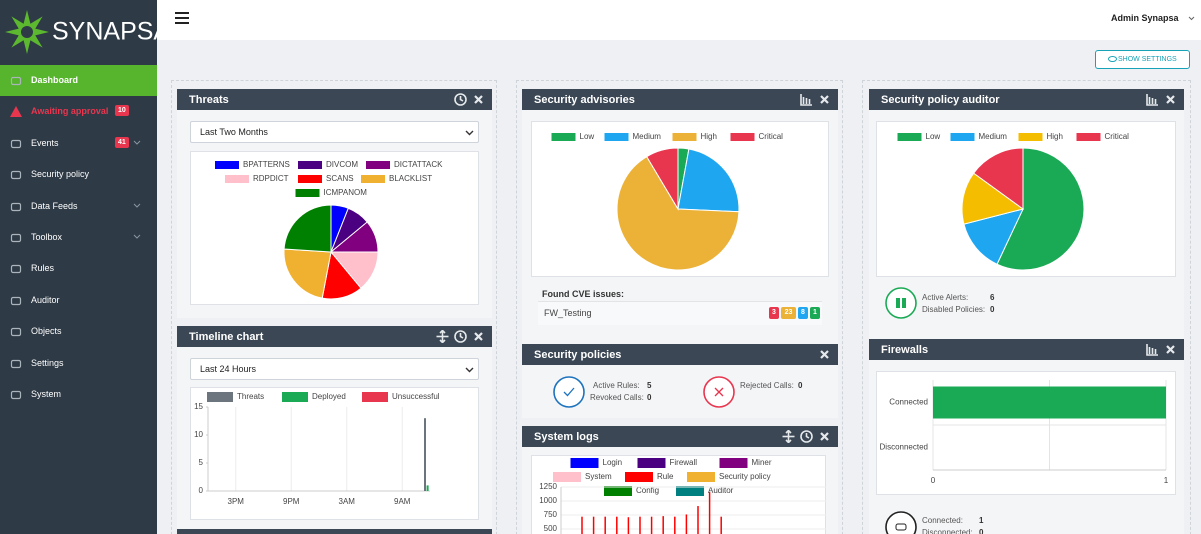  What do you see at coordinates (78, 206) in the screenshot?
I see `nav-item: Data Feeds` at bounding box center [78, 206].